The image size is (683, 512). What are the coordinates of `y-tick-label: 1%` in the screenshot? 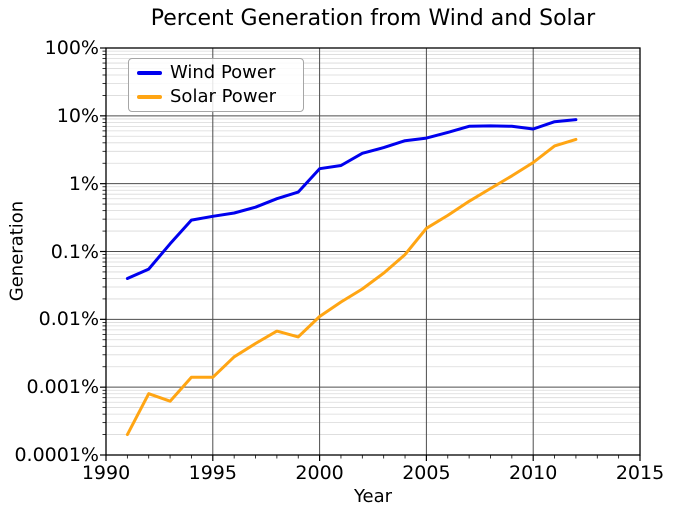 It's located at (83, 183).